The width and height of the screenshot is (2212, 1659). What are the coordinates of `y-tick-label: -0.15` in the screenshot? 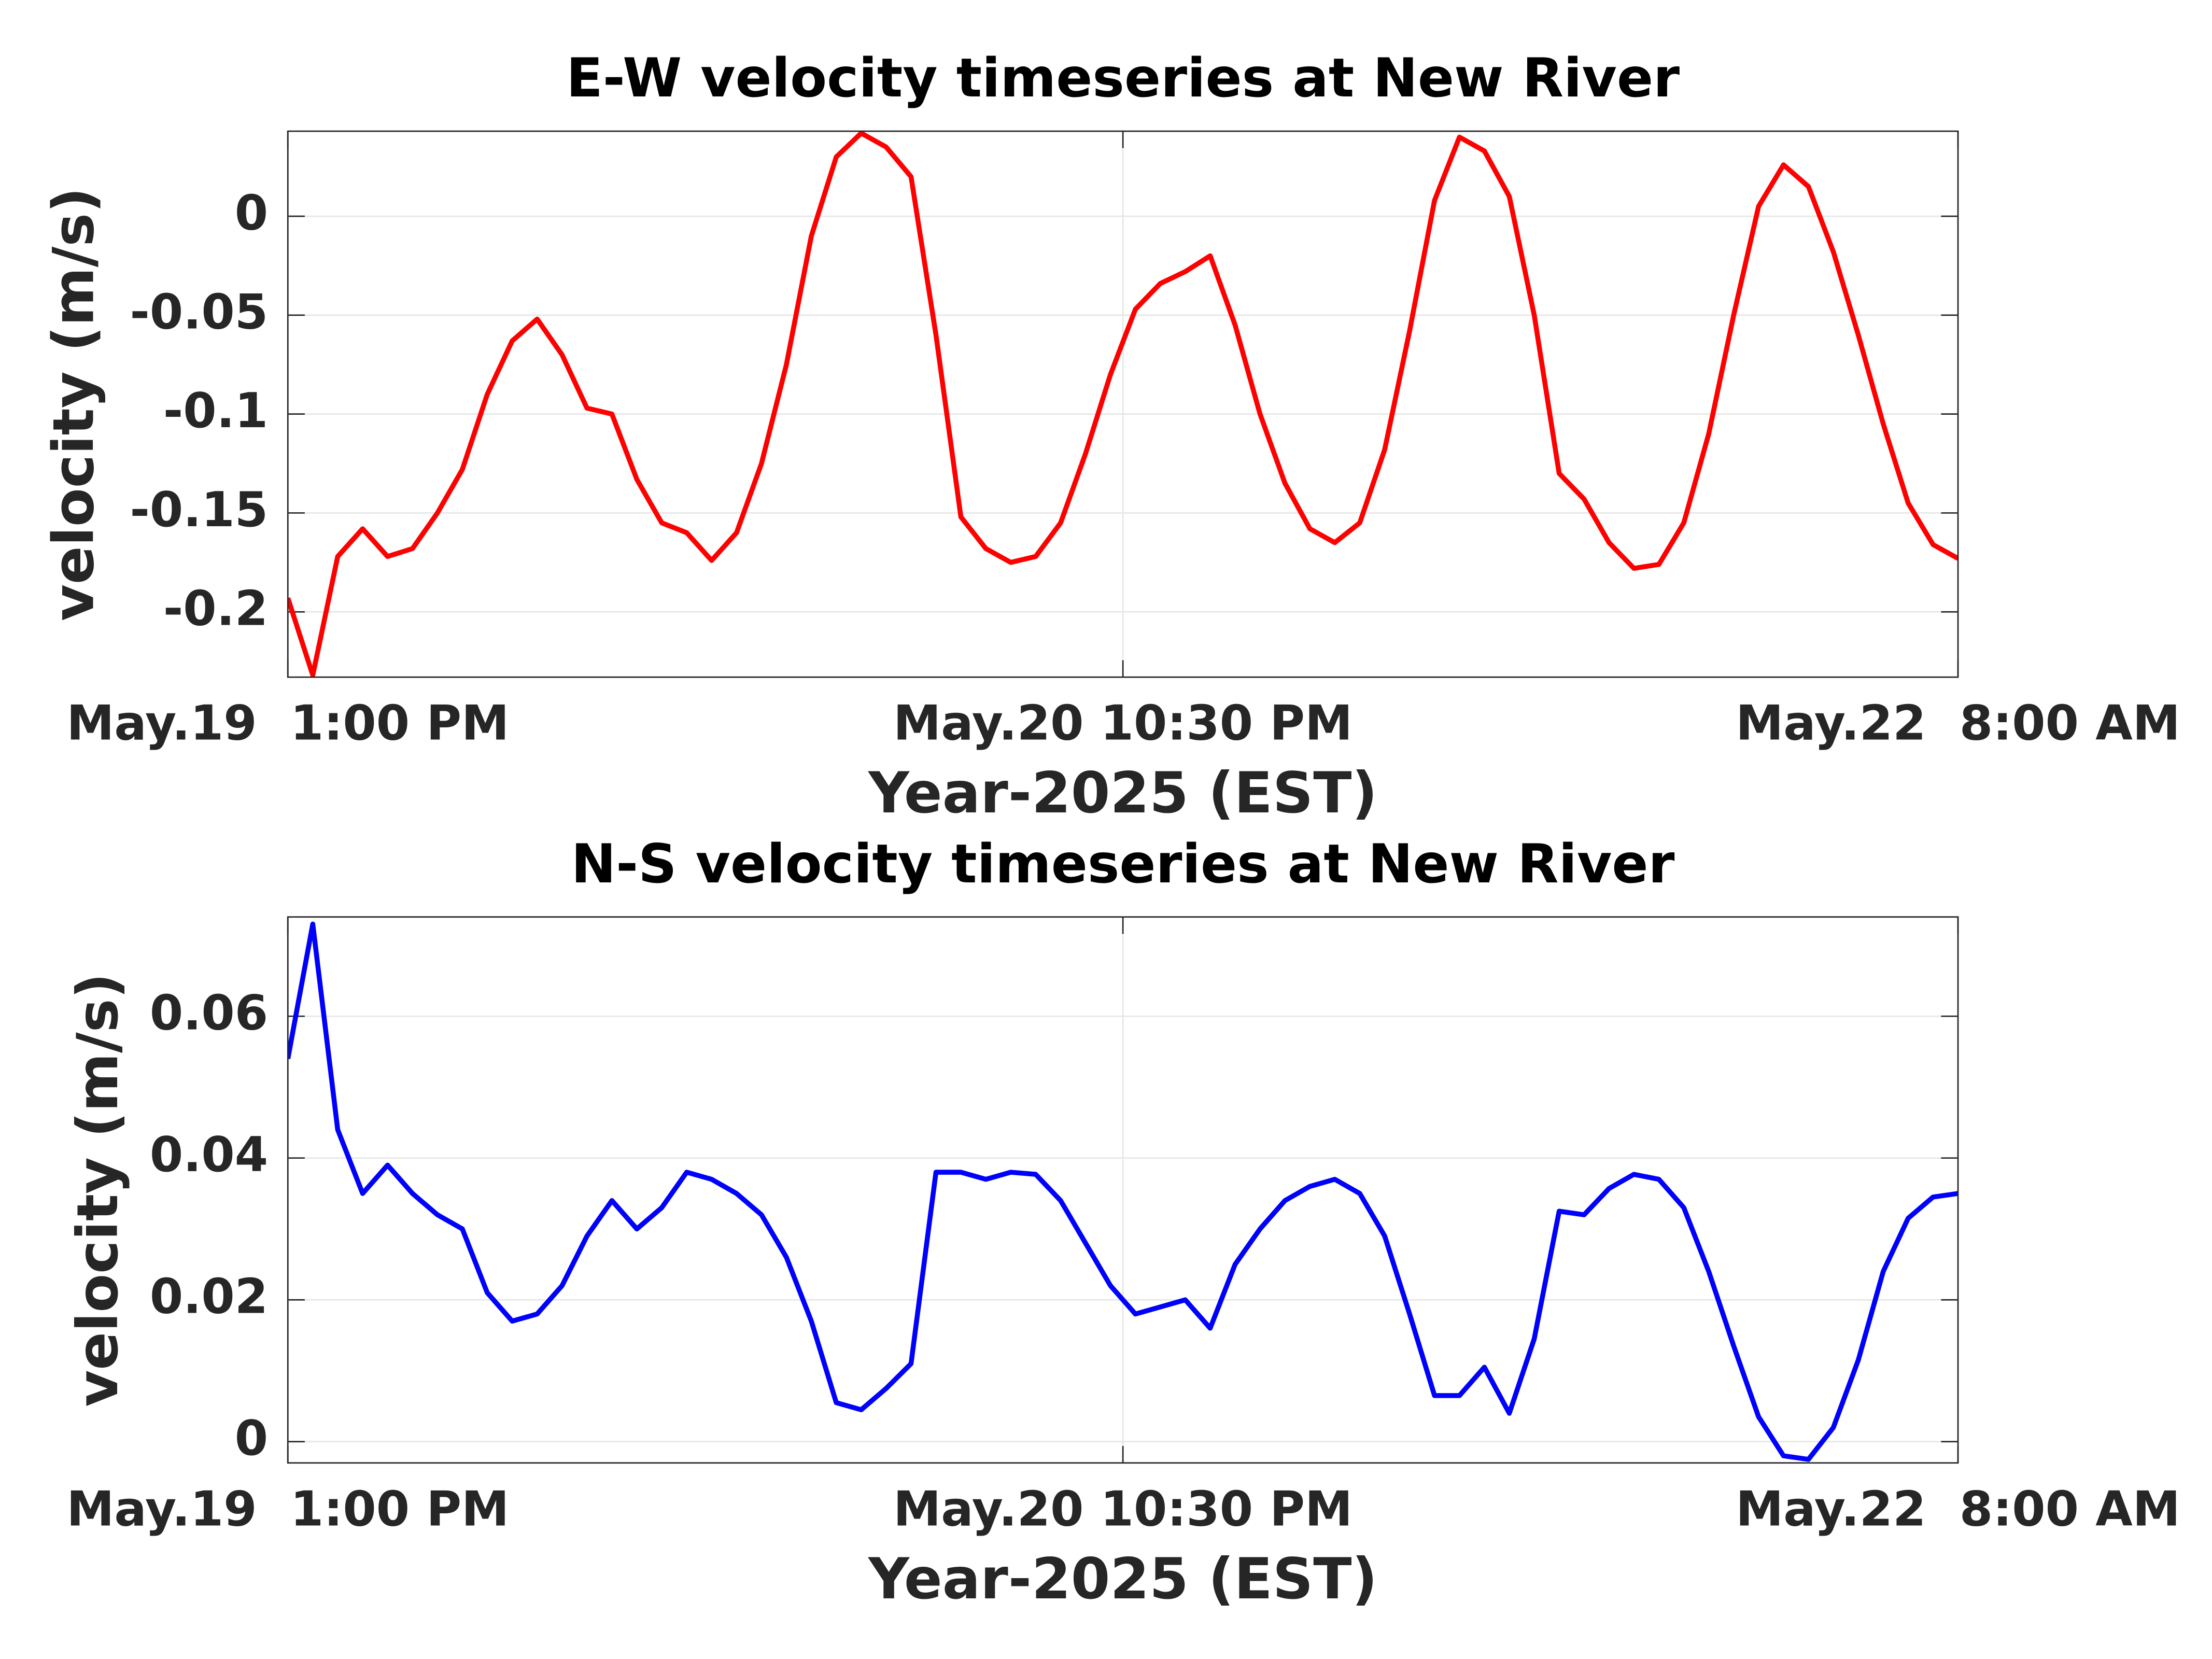 It's located at (199, 510).